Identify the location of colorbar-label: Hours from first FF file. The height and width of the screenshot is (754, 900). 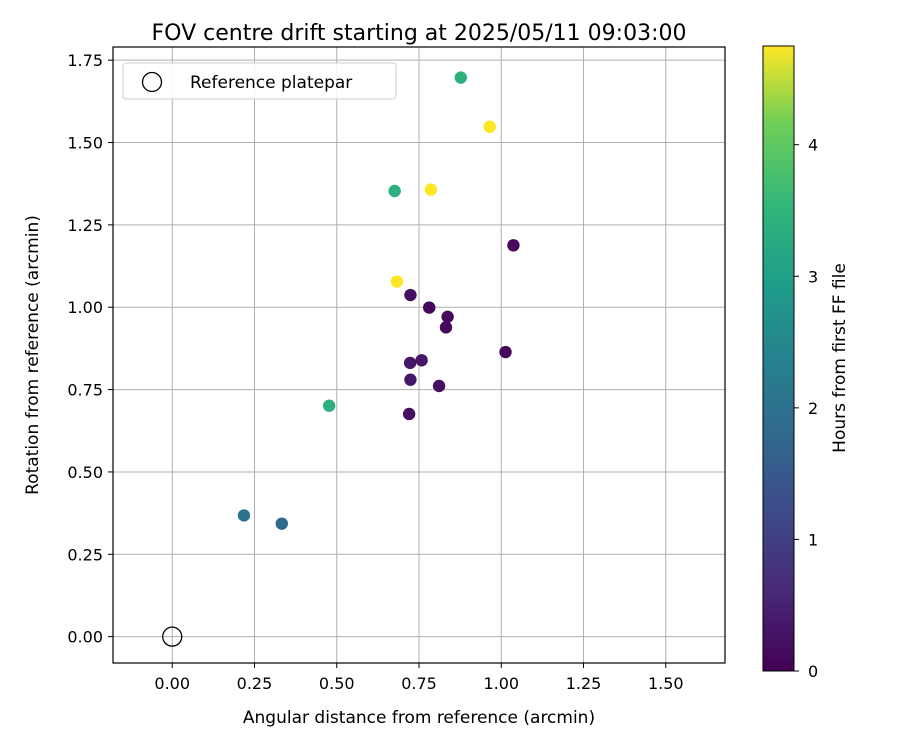
(840, 358).